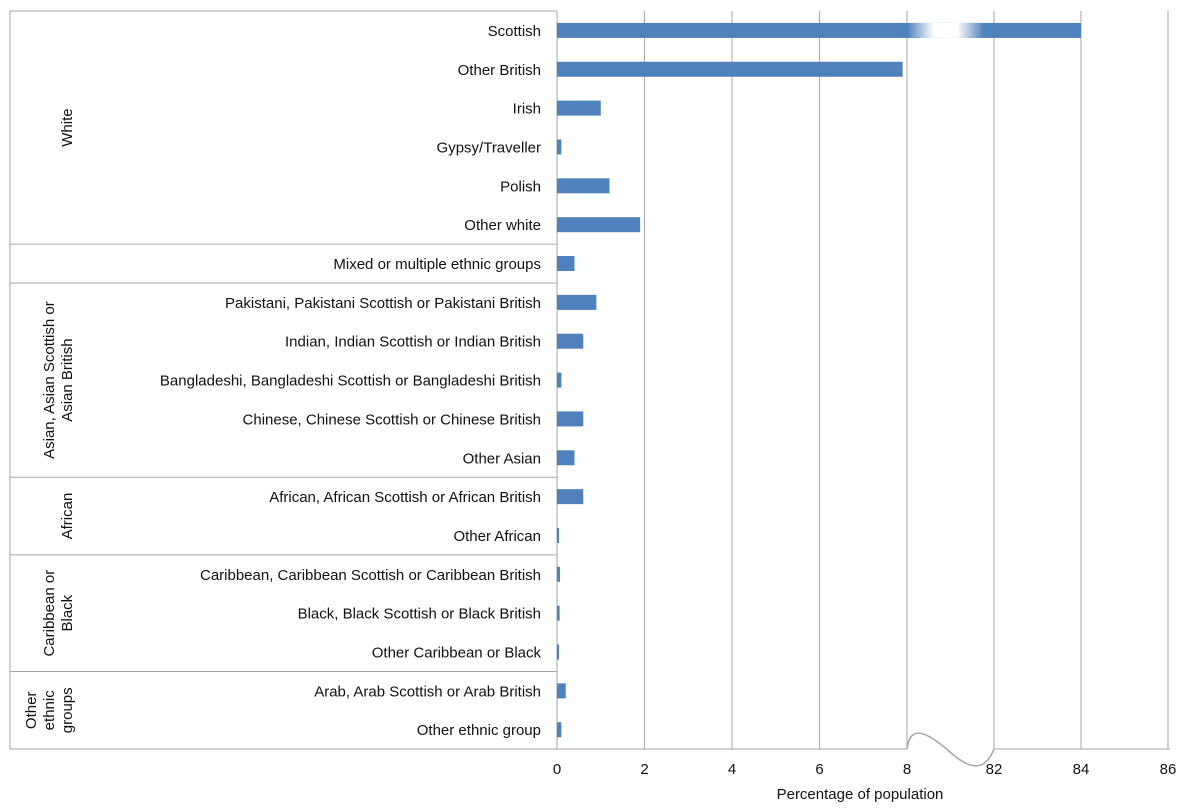 Image resolution: width=1192 pixels, height=812 pixels. I want to click on x-tick-label: 2, so click(644, 769).